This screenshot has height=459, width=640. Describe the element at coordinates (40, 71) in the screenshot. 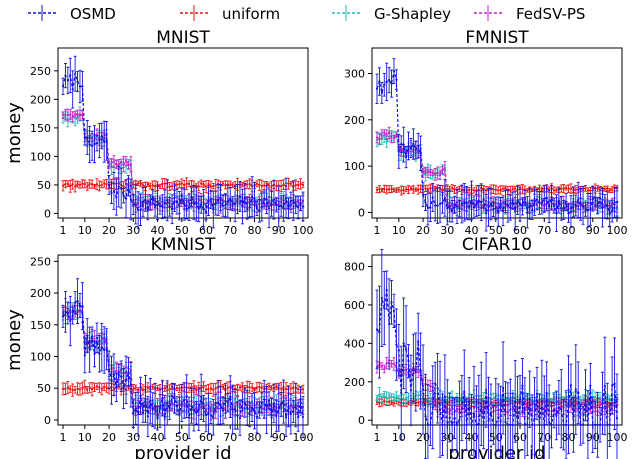

I see `y-tick-label: 250` at that location.